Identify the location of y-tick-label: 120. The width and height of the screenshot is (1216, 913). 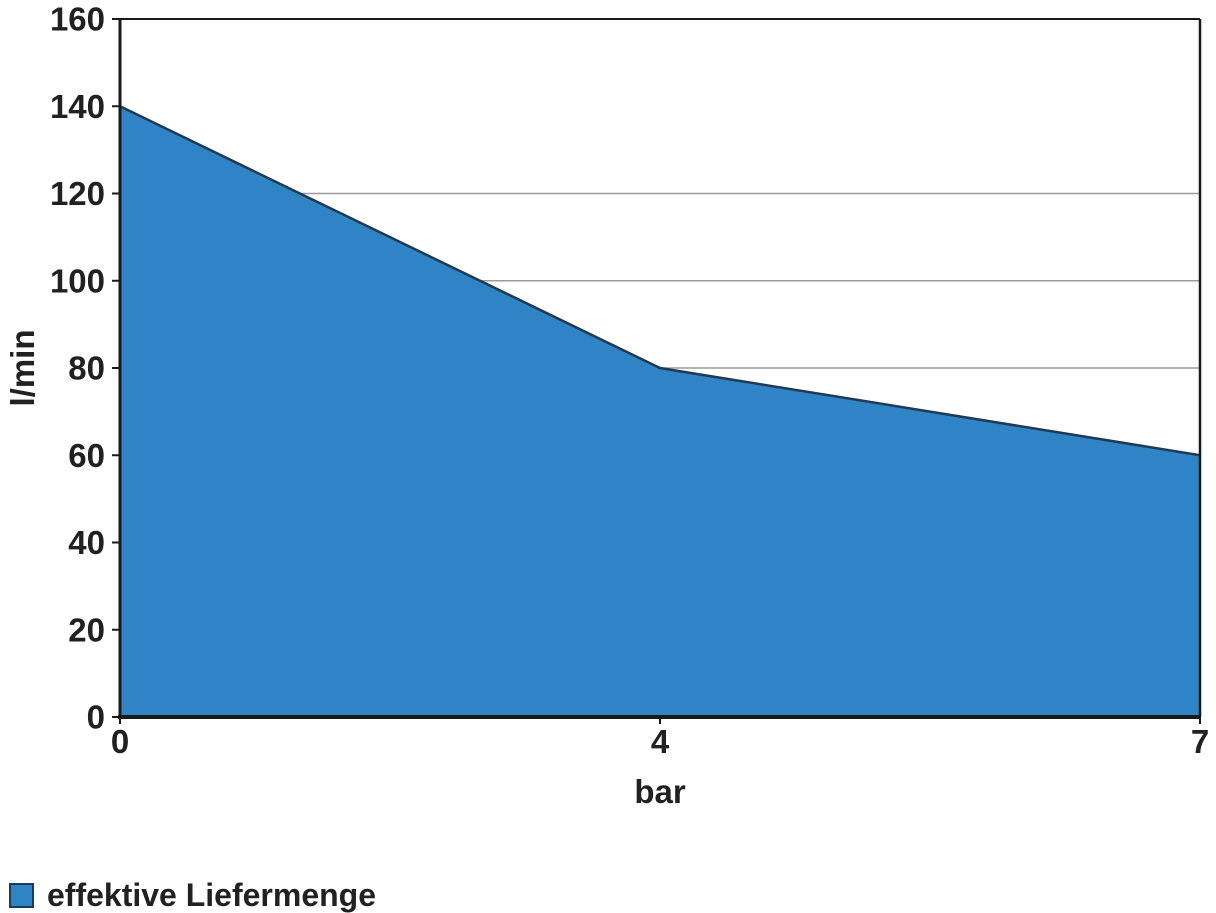
(77, 193).